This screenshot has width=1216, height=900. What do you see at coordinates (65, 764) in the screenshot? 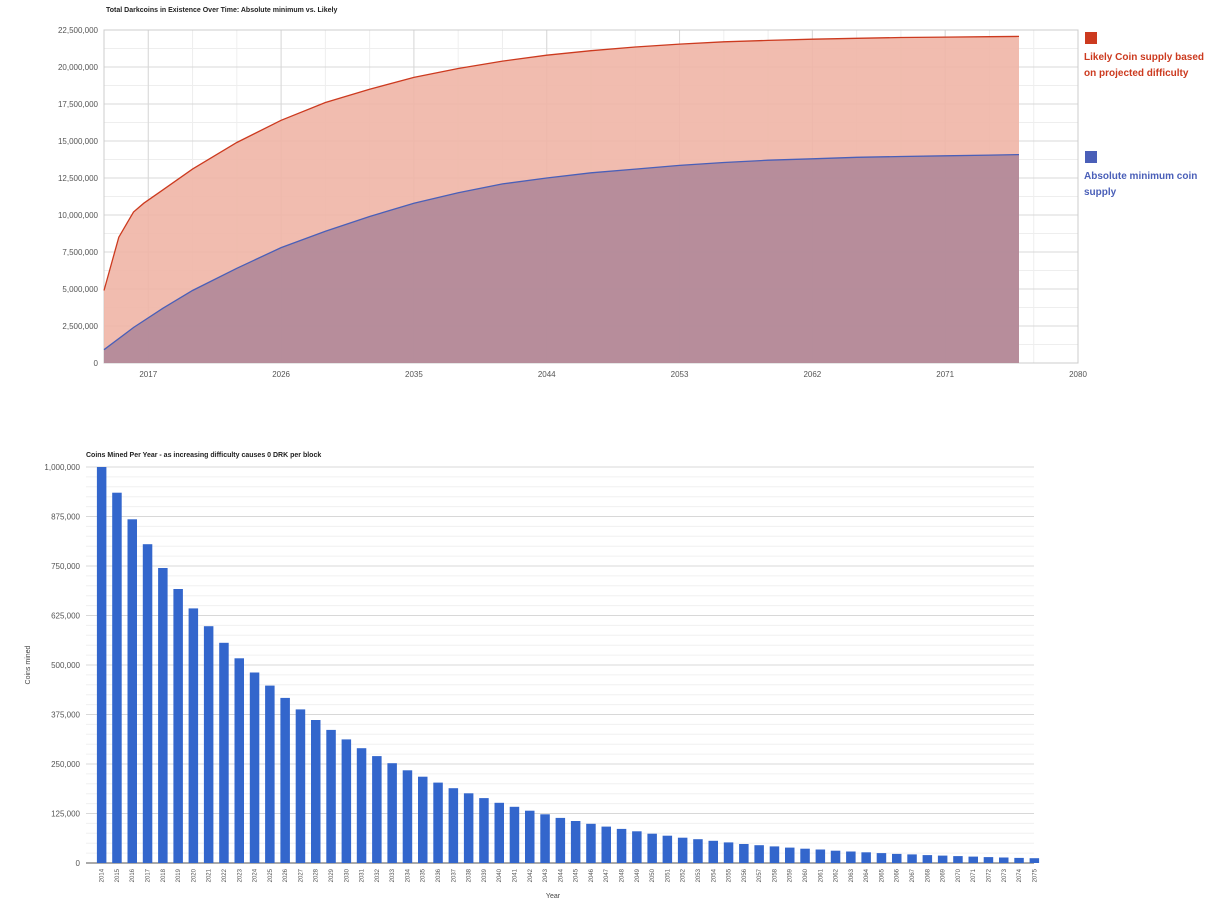
I see `y-tick-label: 250,000` at bounding box center [65, 764].